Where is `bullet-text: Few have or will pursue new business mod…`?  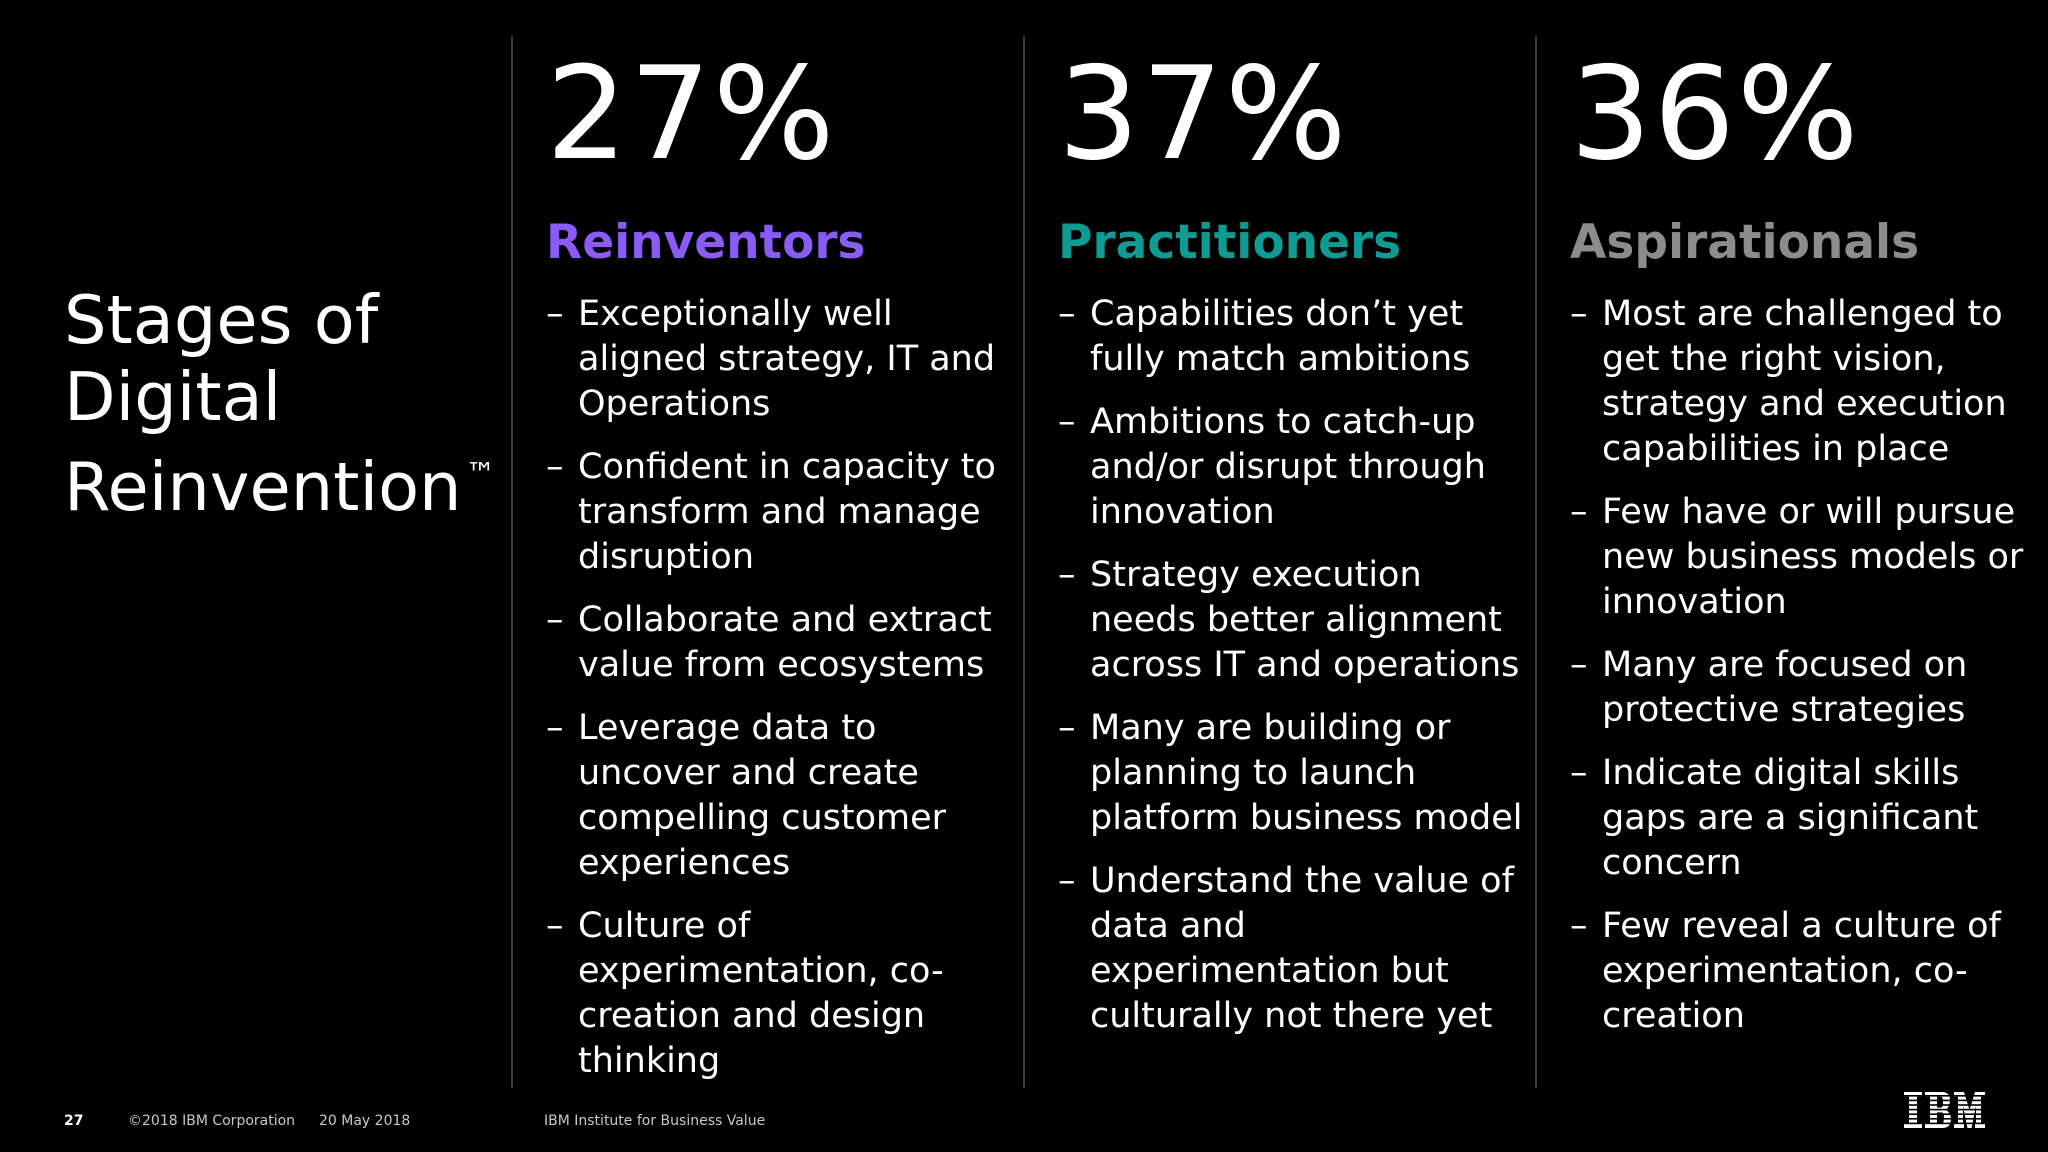
bullet-text: Few have or will pursue new business mod… is located at coordinates (1813, 557).